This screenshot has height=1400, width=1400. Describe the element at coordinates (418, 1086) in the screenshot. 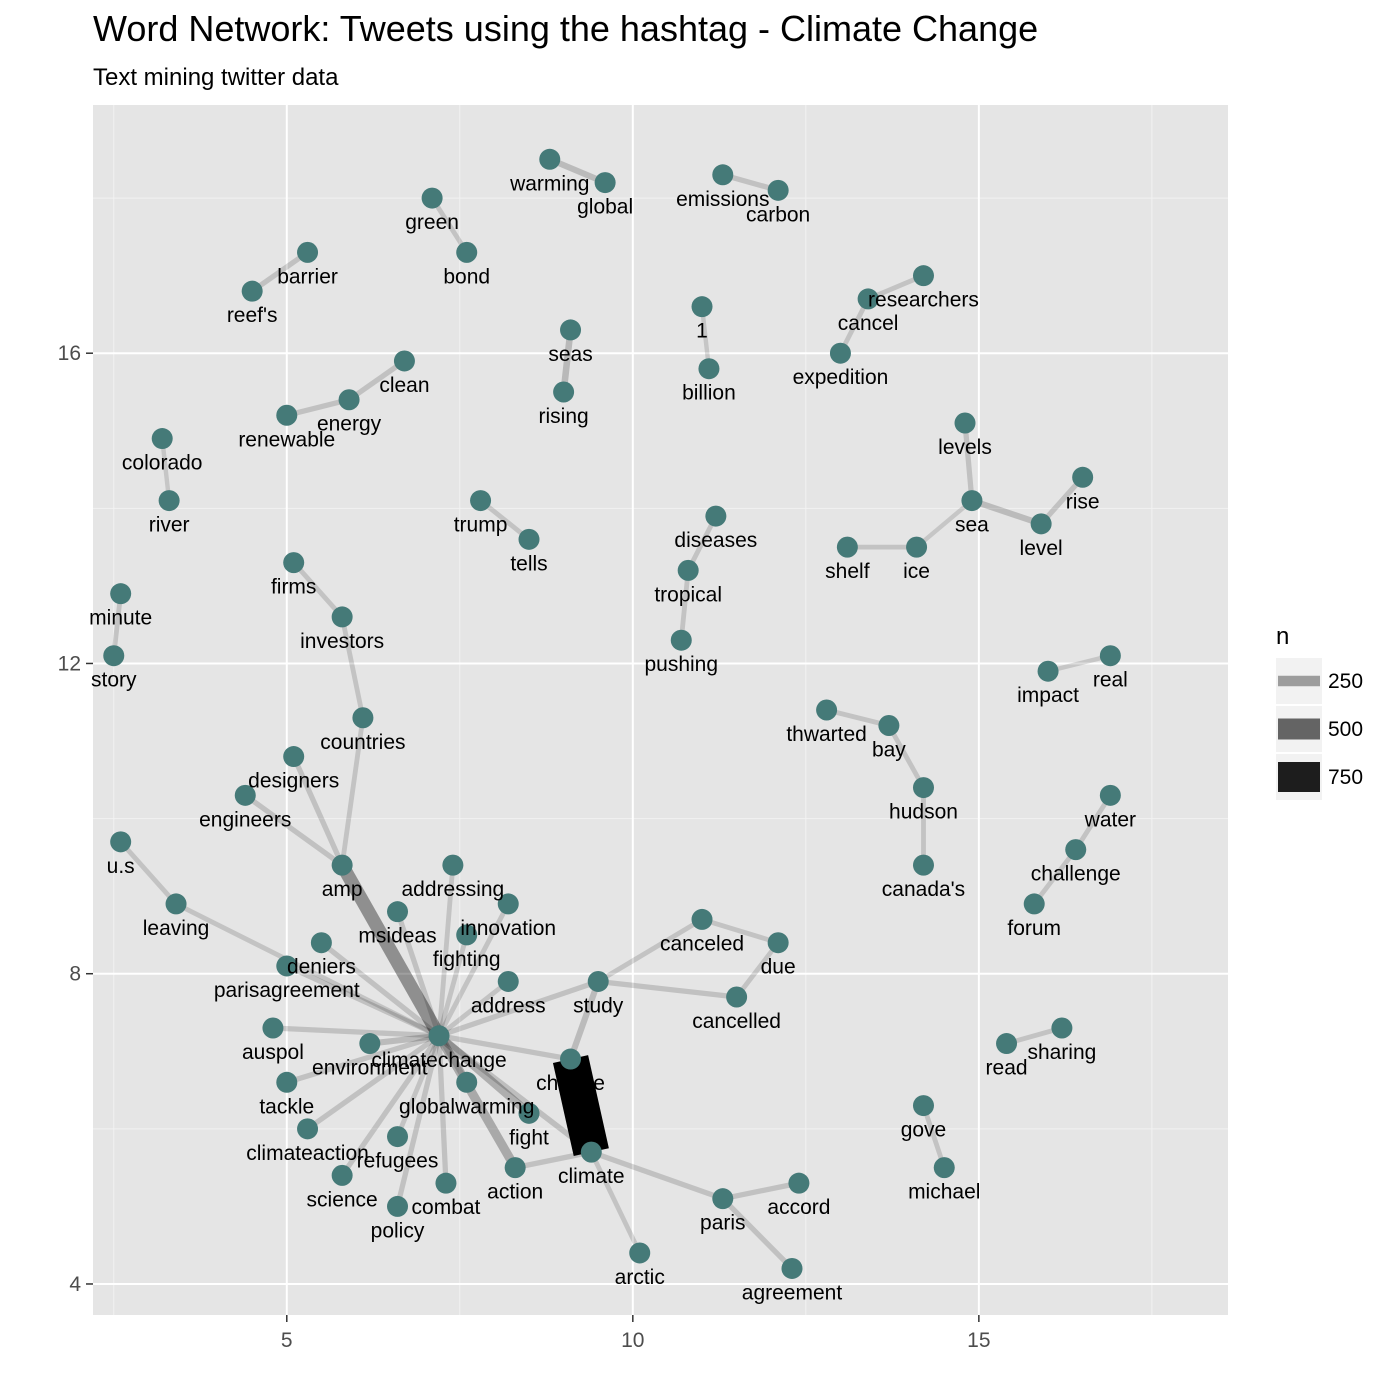

I see `edge-refugees-climatechange` at that location.